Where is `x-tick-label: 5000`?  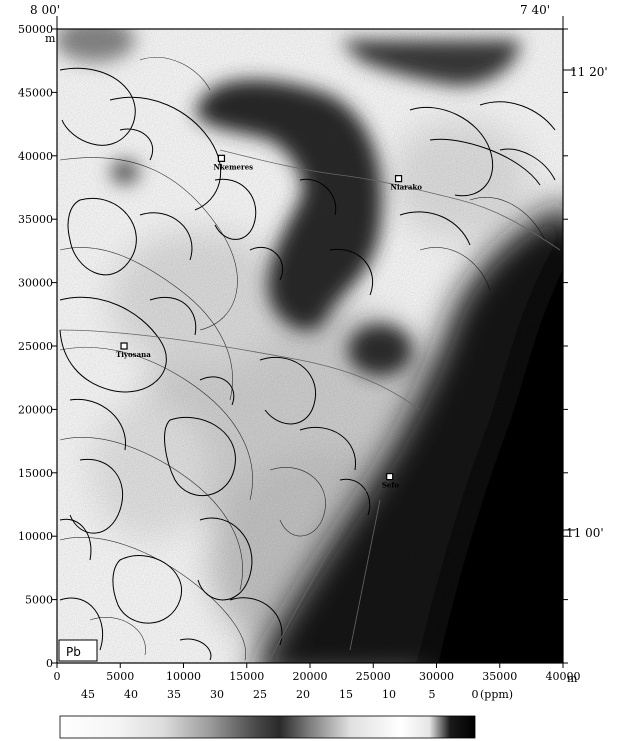 x-tick-label: 5000 is located at coordinates (120, 676).